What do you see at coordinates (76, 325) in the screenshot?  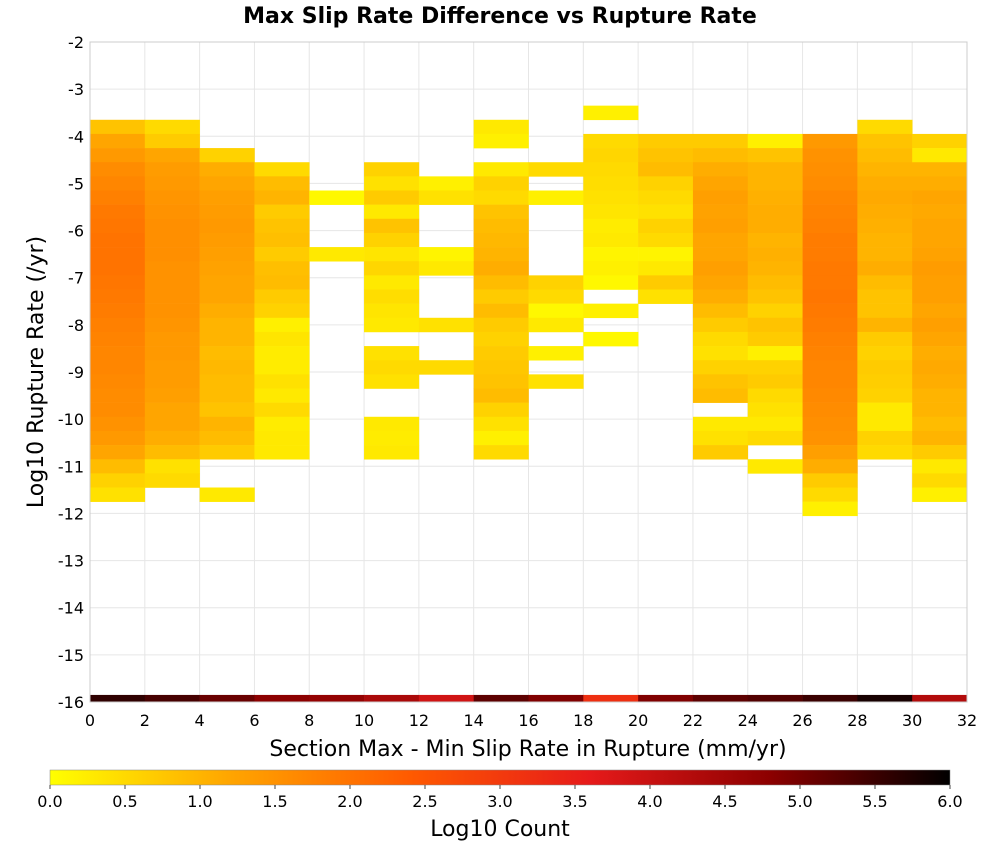 I see `y-tick-label: -8` at bounding box center [76, 325].